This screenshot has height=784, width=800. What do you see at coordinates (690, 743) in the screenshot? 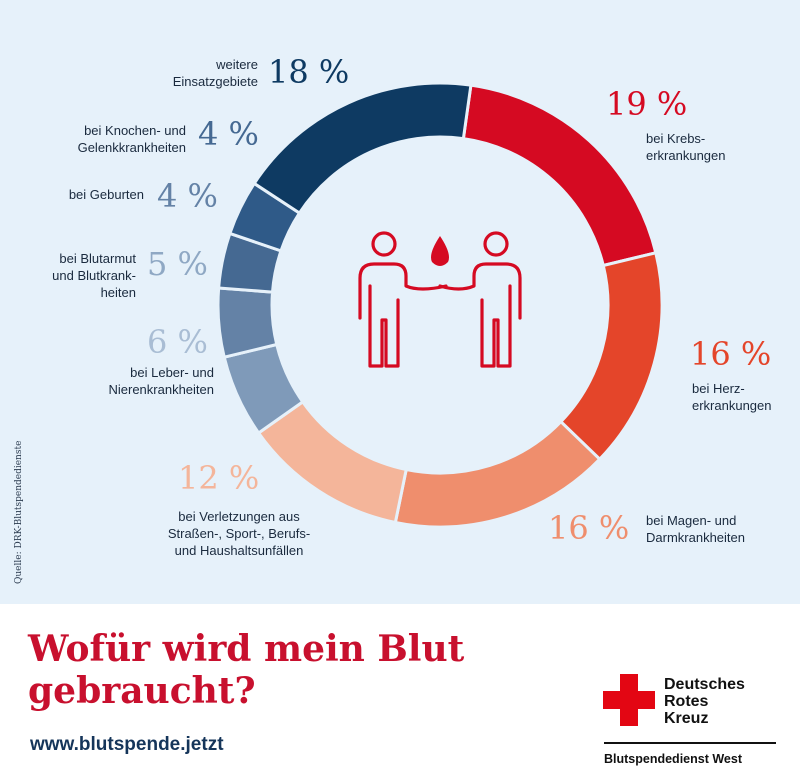
I see `divider` at bounding box center [690, 743].